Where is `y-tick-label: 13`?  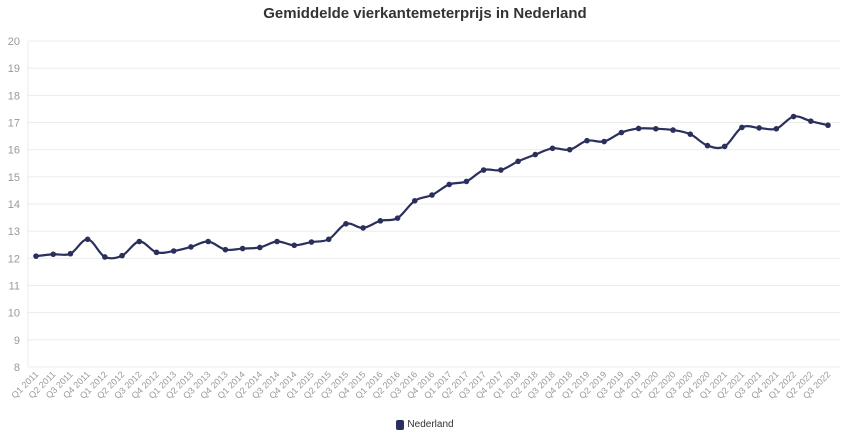 y-tick-label: 13 is located at coordinates (14, 232).